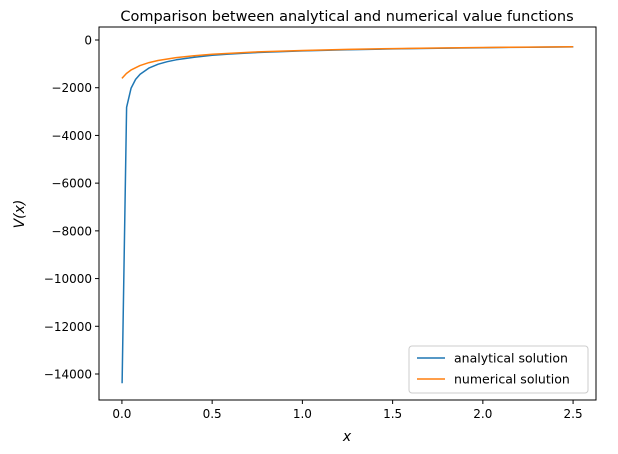 This screenshot has width=618, height=454. What do you see at coordinates (121, 414) in the screenshot?
I see `x-tick-label: 0.0` at bounding box center [121, 414].